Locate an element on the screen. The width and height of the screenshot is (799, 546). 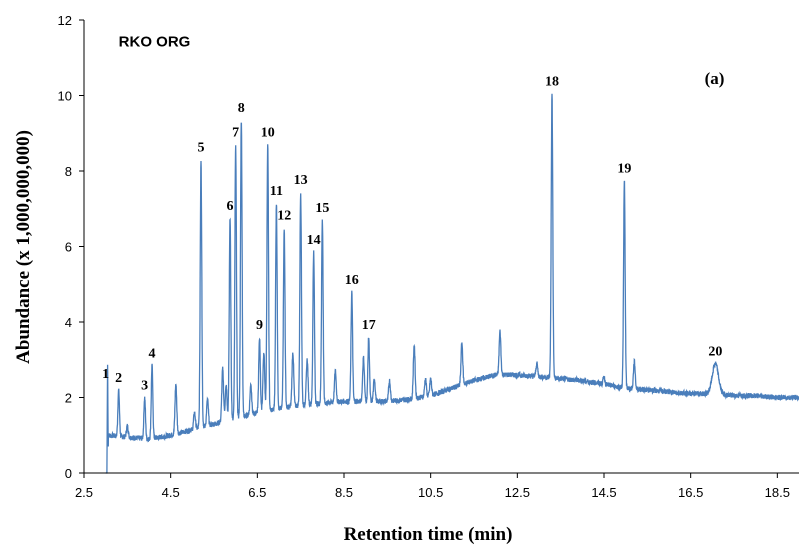
peak-label-6: 6 is located at coordinates (230, 206).